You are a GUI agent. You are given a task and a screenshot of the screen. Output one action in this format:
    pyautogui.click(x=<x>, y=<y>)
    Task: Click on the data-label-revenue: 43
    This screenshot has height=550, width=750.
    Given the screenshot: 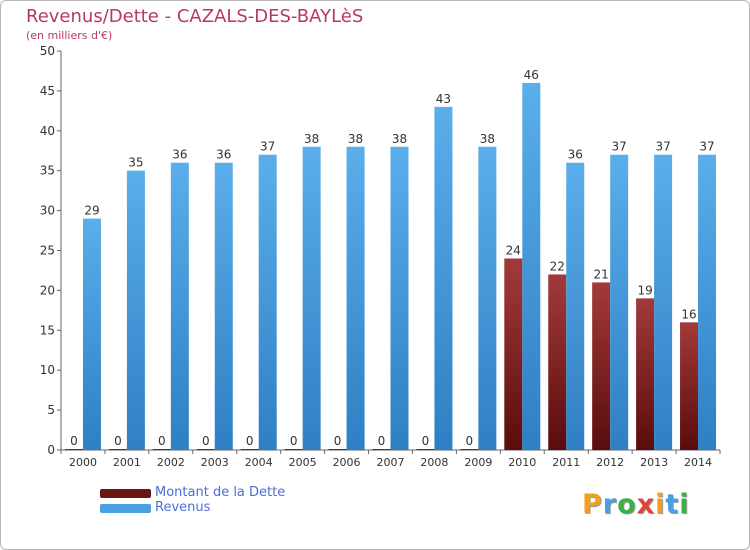 What is the action you would take?
    pyautogui.click(x=443, y=99)
    